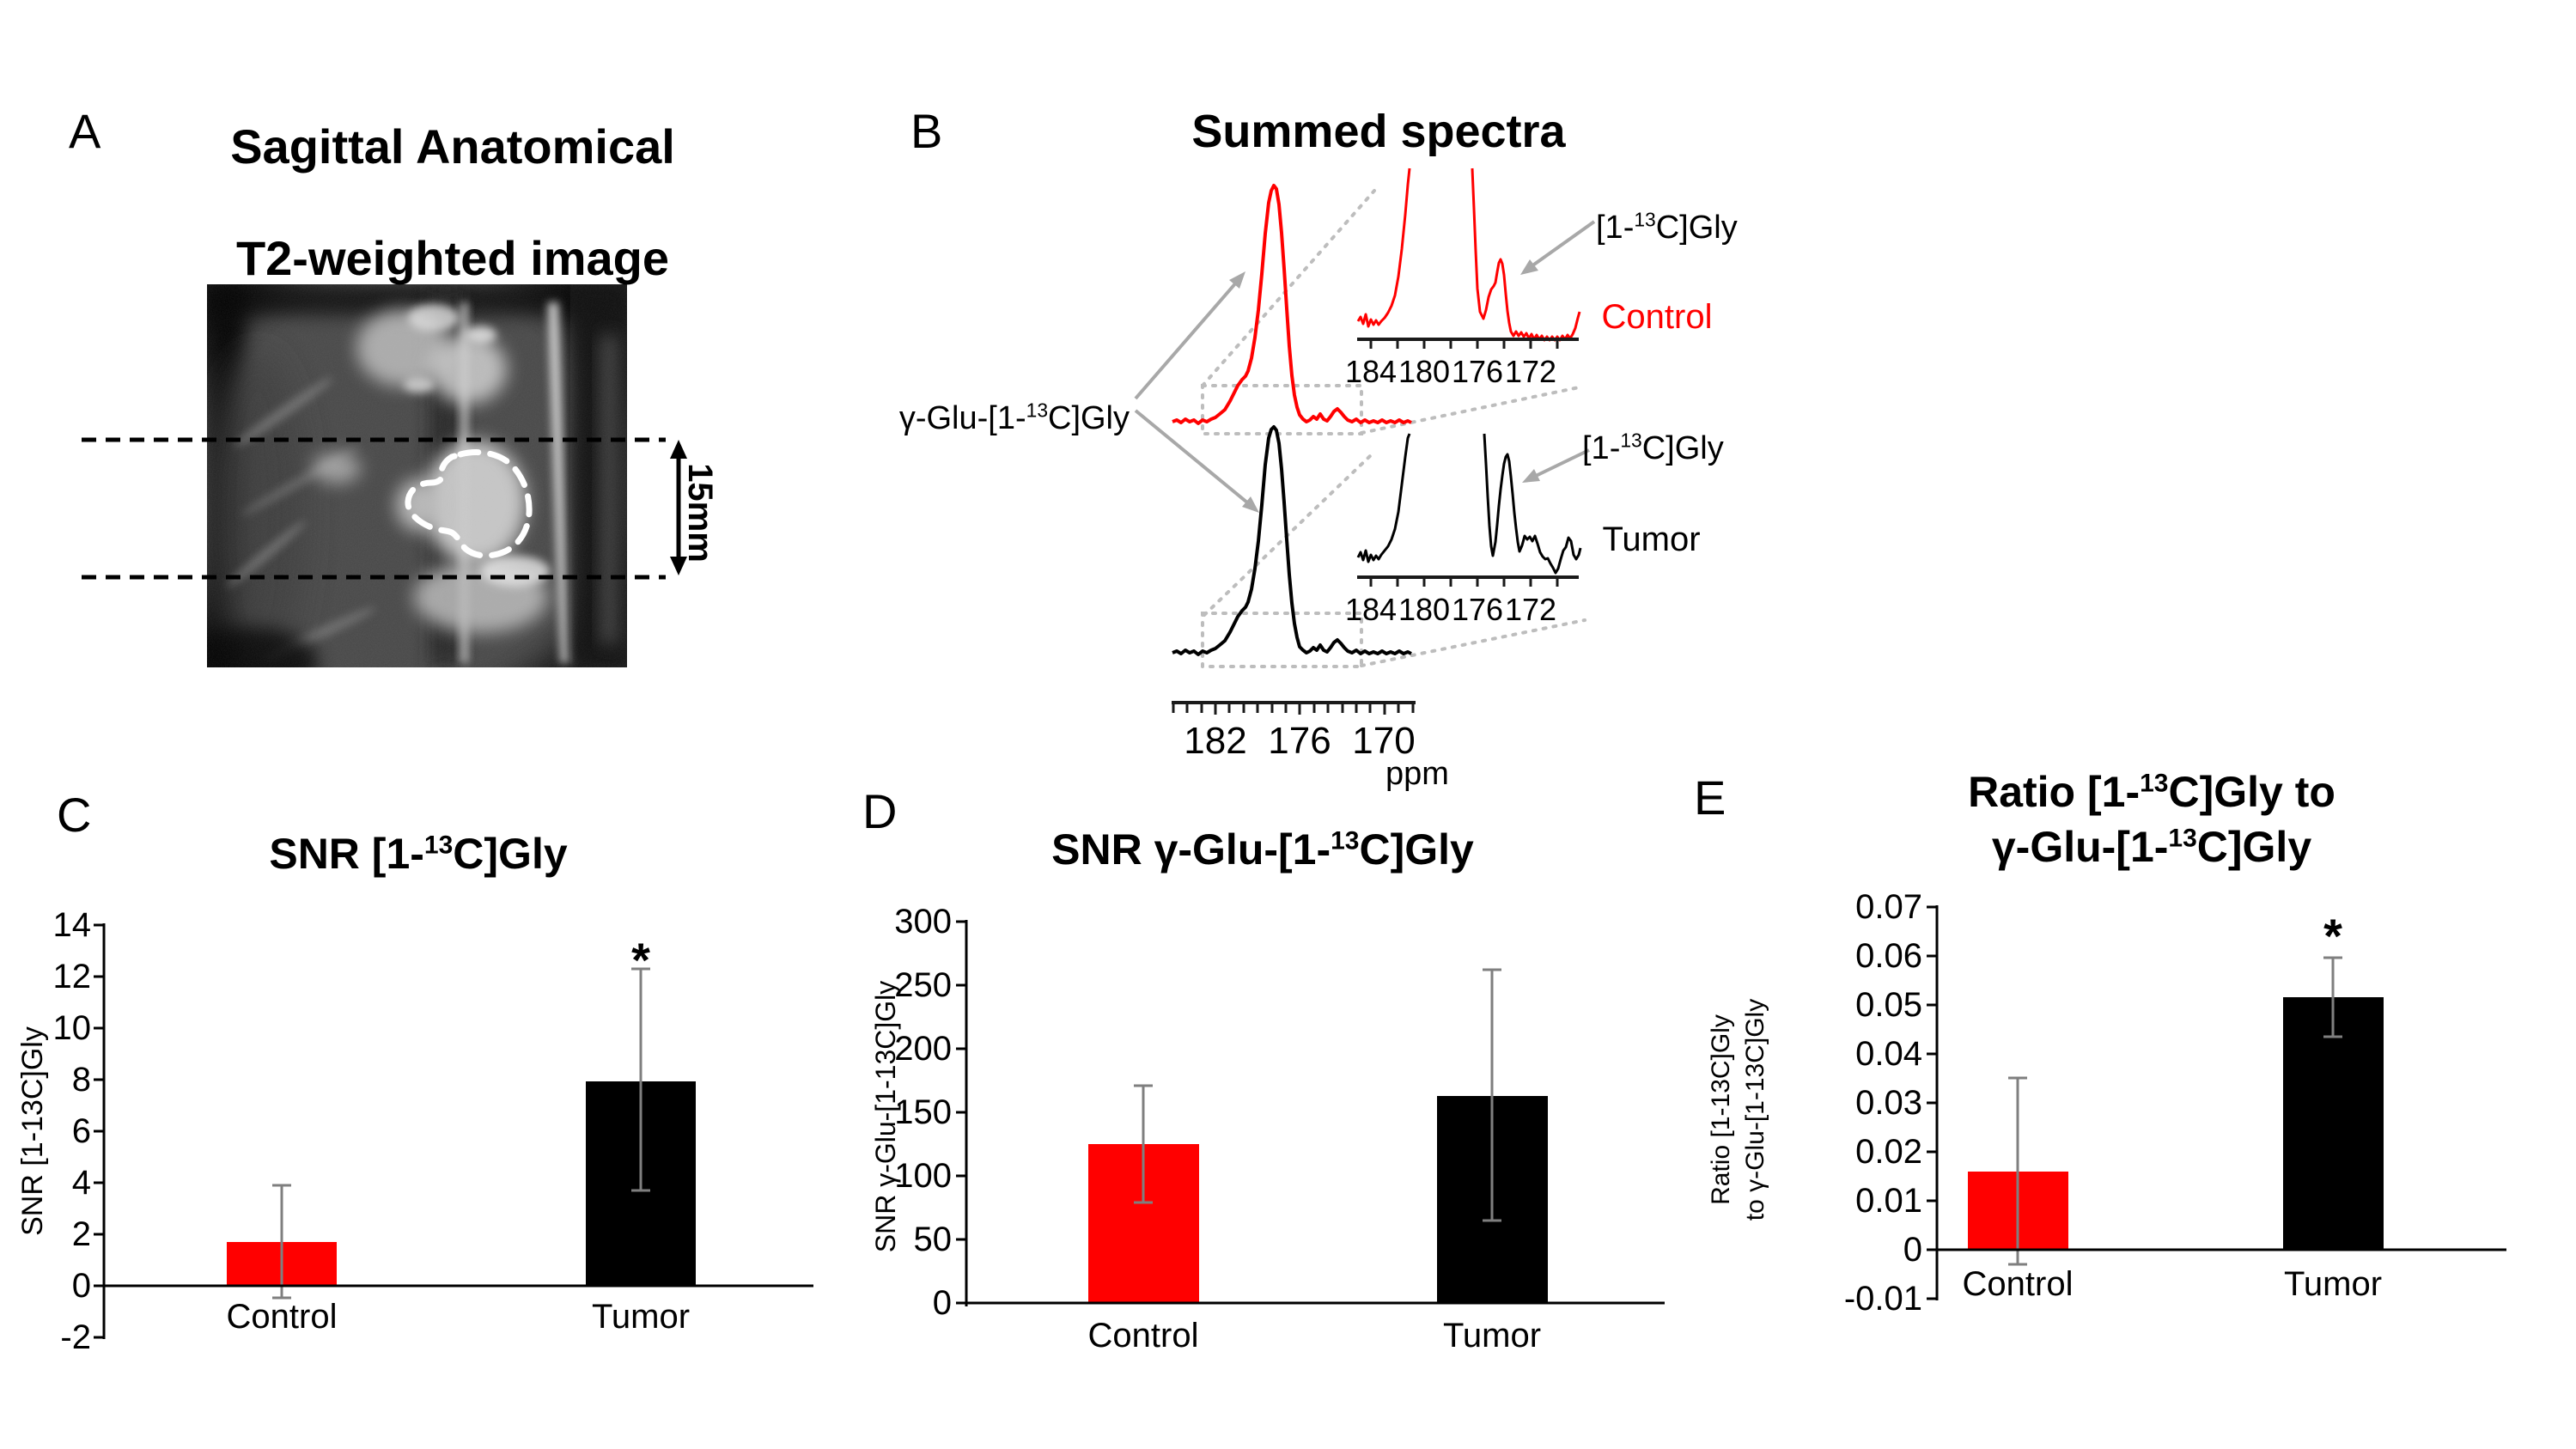  What do you see at coordinates (452, 146) in the screenshot?
I see `panel-a-title-line1: Sagittal Anatomical` at bounding box center [452, 146].